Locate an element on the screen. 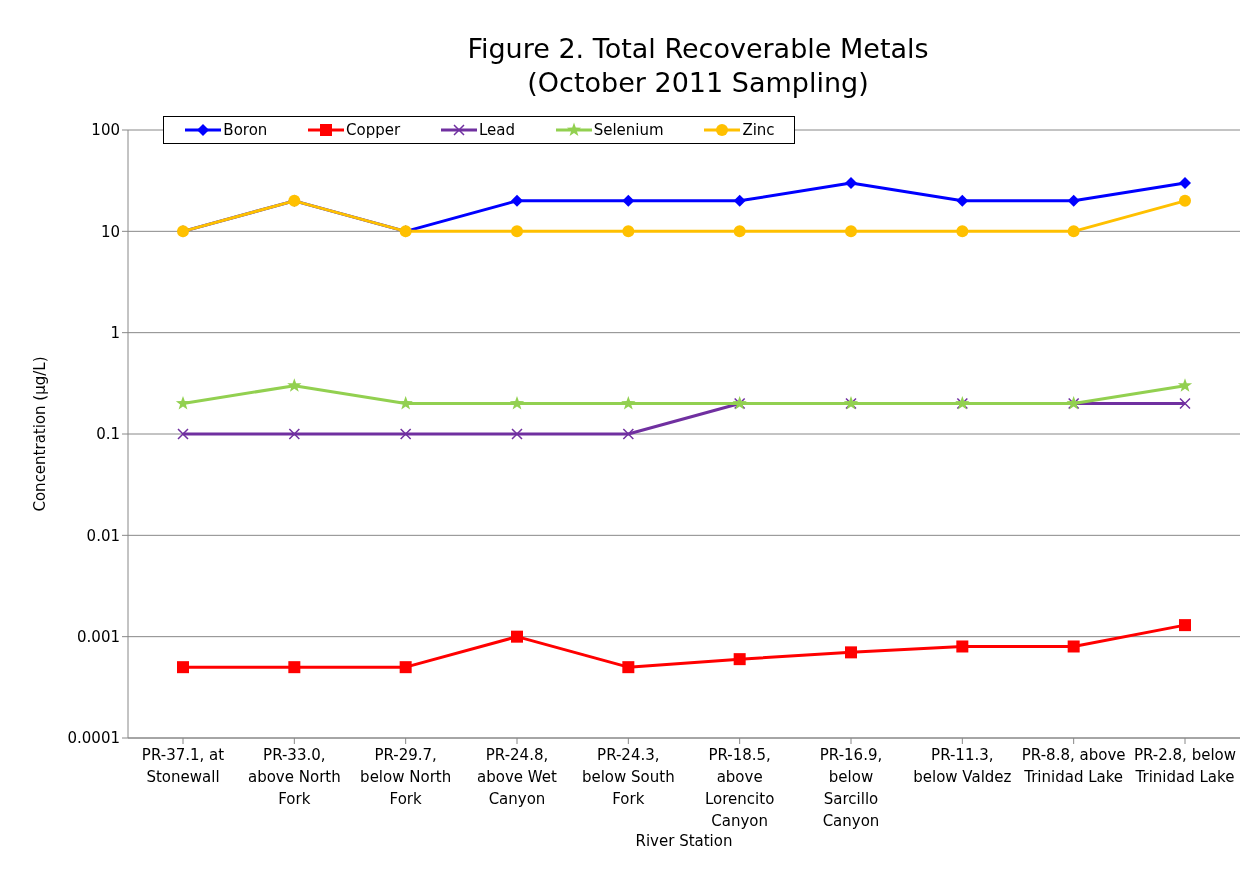  y-tick-label: 100 is located at coordinates (105, 130).